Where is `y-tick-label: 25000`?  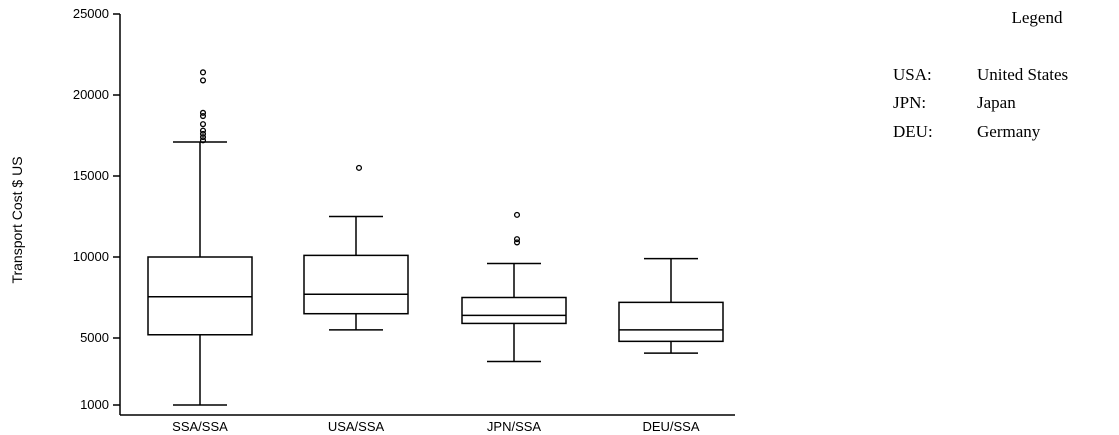
y-tick-label: 25000 is located at coordinates (91, 13).